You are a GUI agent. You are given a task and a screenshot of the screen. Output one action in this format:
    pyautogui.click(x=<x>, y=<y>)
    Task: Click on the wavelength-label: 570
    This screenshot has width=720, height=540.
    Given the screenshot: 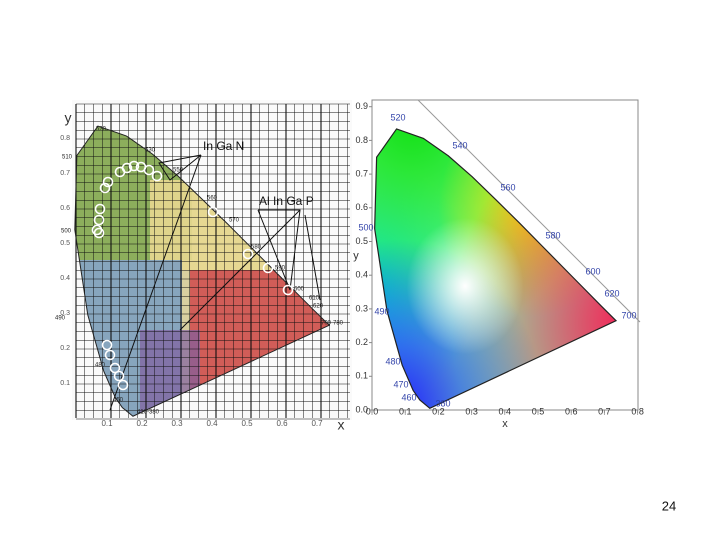 What is the action you would take?
    pyautogui.click(x=234, y=221)
    